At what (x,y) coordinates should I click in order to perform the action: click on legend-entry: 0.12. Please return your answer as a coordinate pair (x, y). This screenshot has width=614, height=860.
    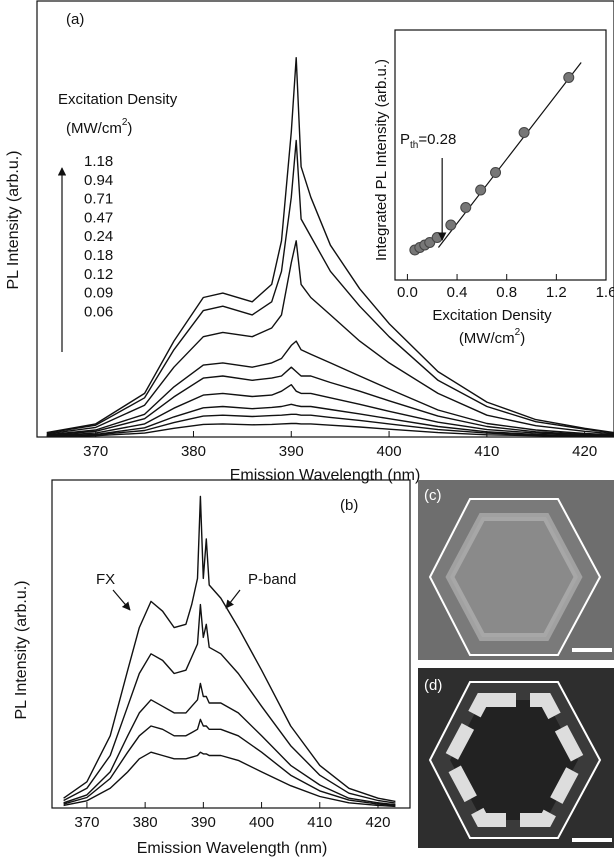
    Looking at the image, I should click on (98, 274).